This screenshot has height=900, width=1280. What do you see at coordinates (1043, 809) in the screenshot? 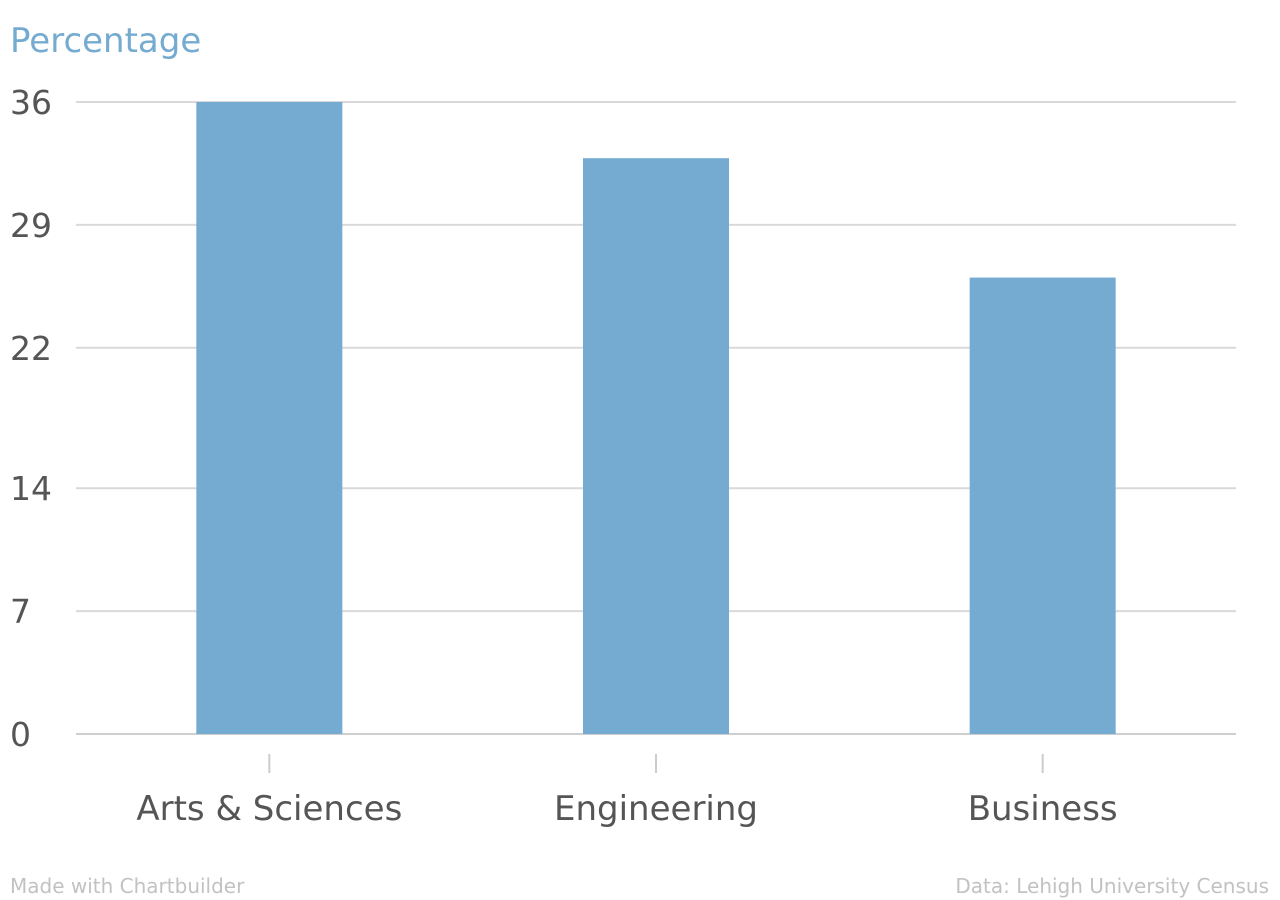
I see `x-tick-label: Business` at bounding box center [1043, 809].